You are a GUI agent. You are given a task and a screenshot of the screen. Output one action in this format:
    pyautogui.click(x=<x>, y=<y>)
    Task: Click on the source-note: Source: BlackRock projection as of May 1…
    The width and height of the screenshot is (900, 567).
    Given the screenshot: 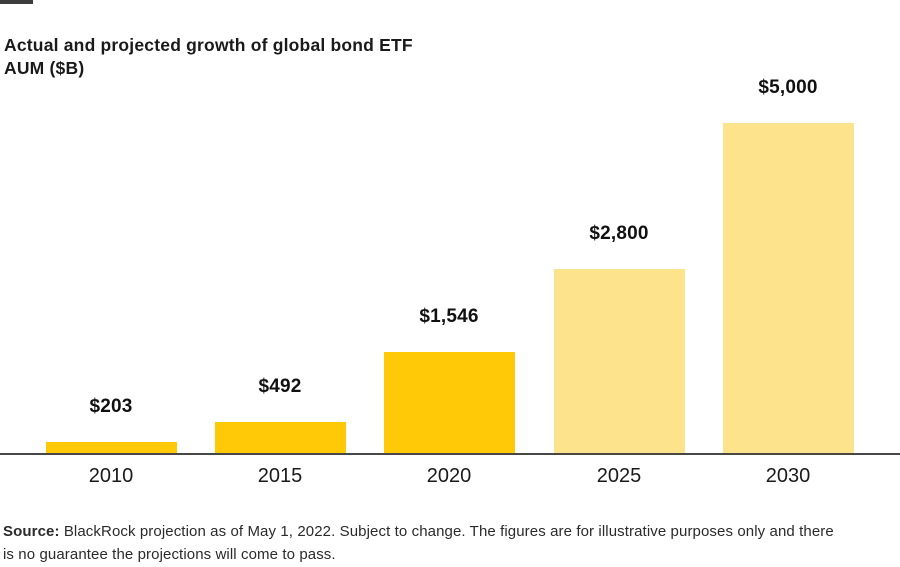 What is the action you would take?
    pyautogui.click(x=450, y=543)
    